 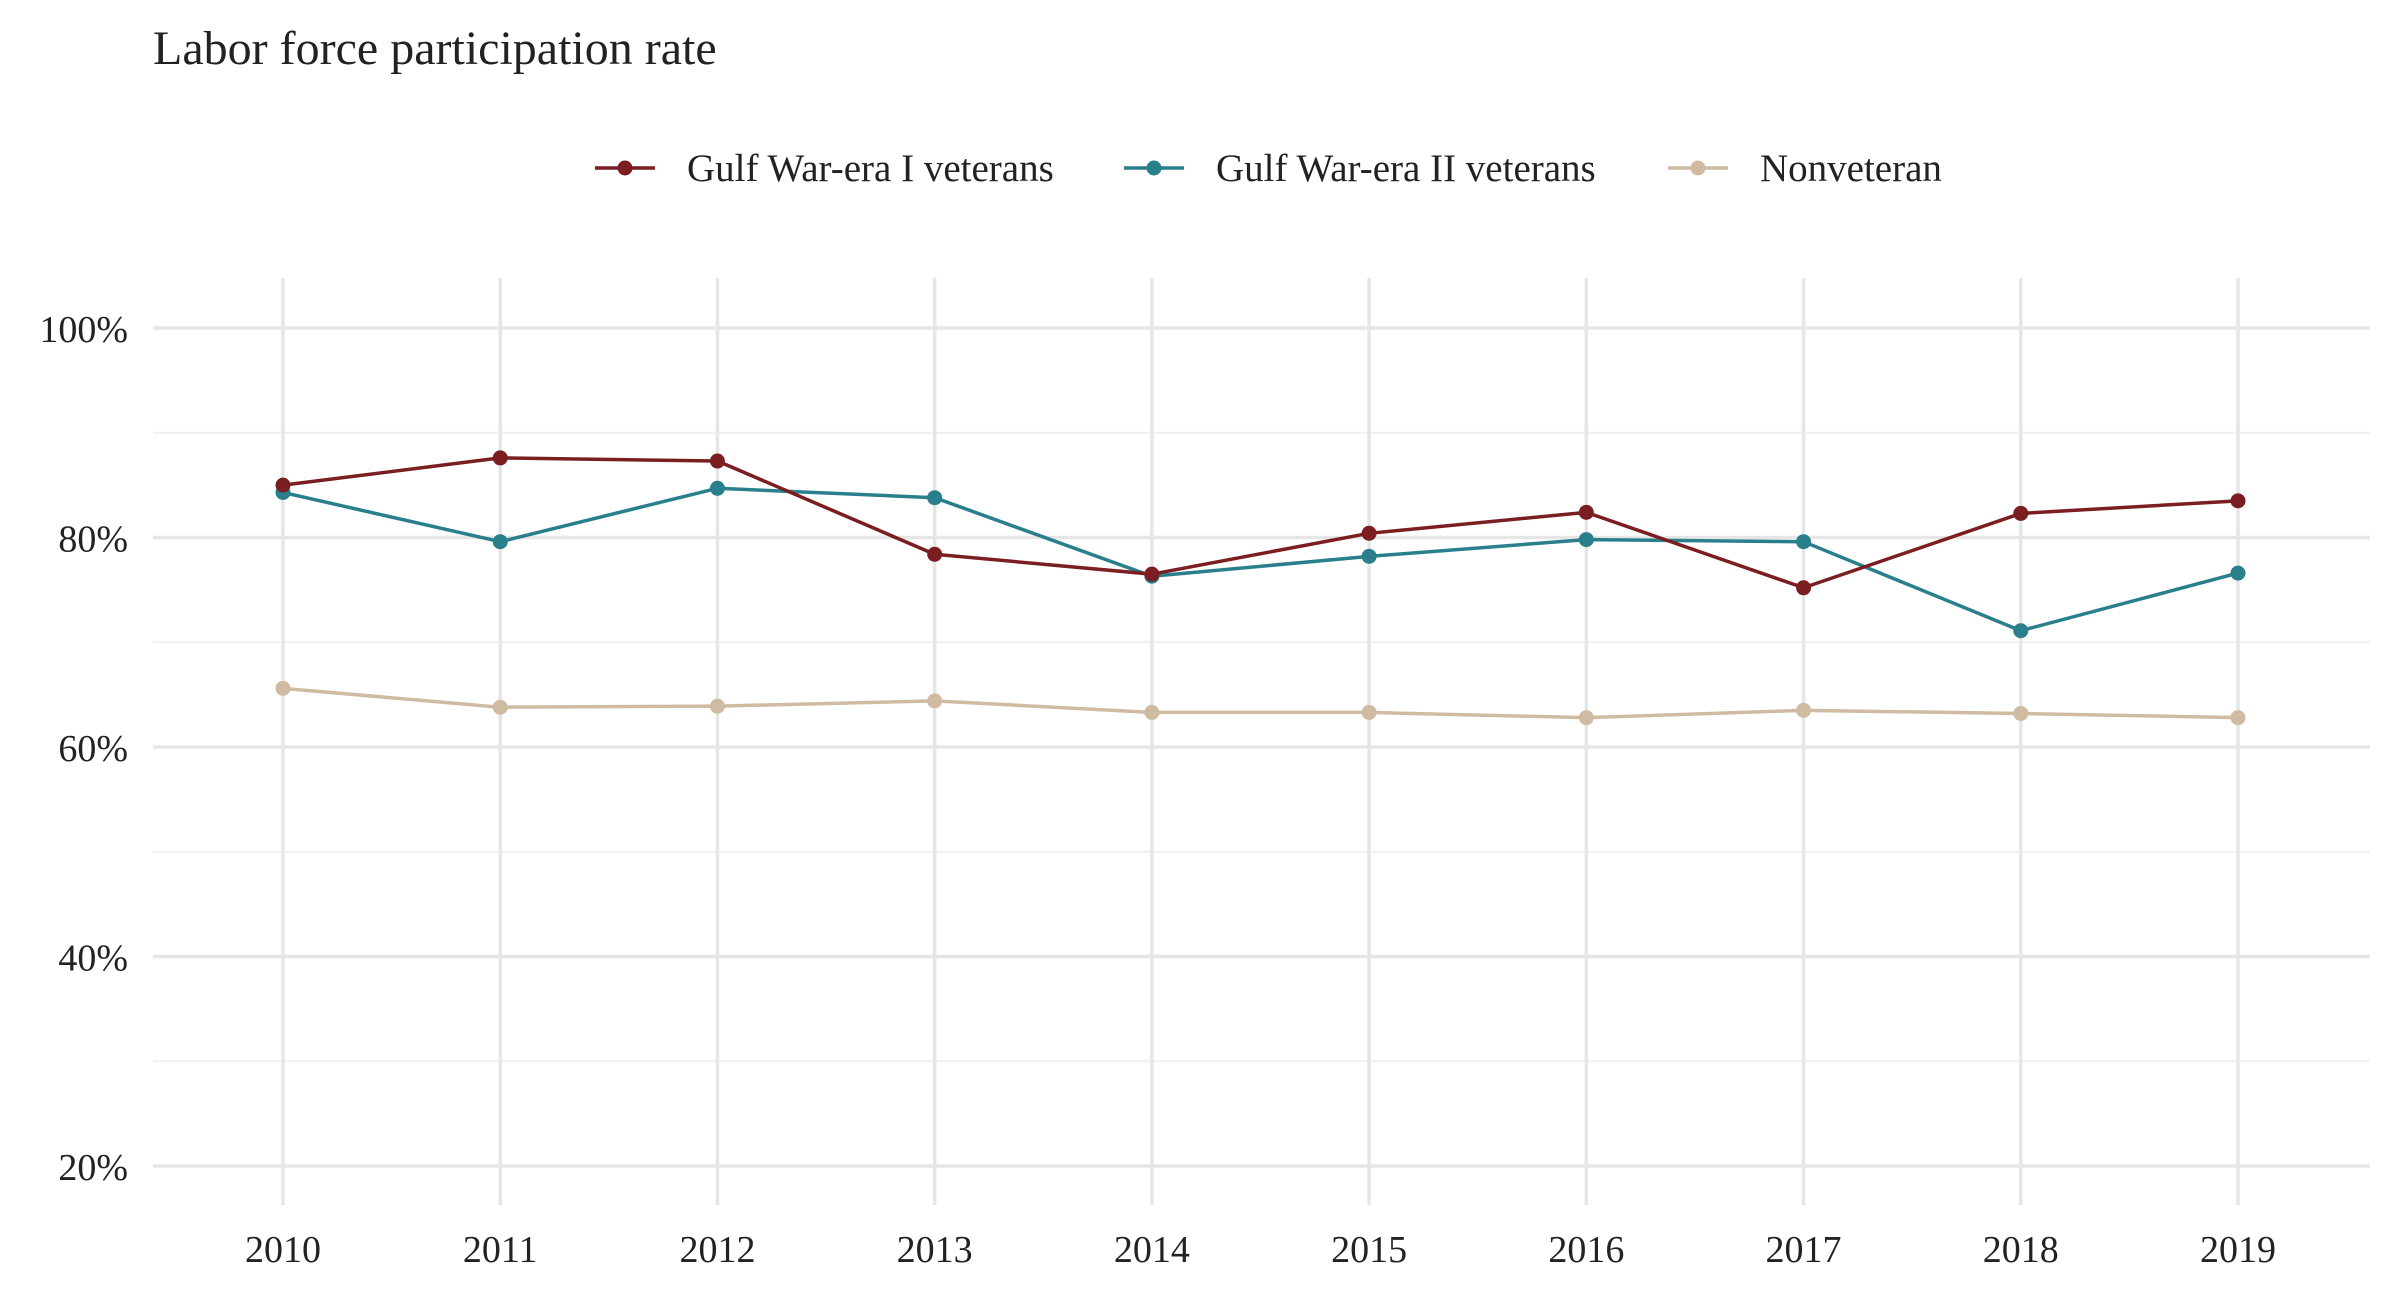 What do you see at coordinates (2238, 1250) in the screenshot?
I see `x-tick-label: 2019` at bounding box center [2238, 1250].